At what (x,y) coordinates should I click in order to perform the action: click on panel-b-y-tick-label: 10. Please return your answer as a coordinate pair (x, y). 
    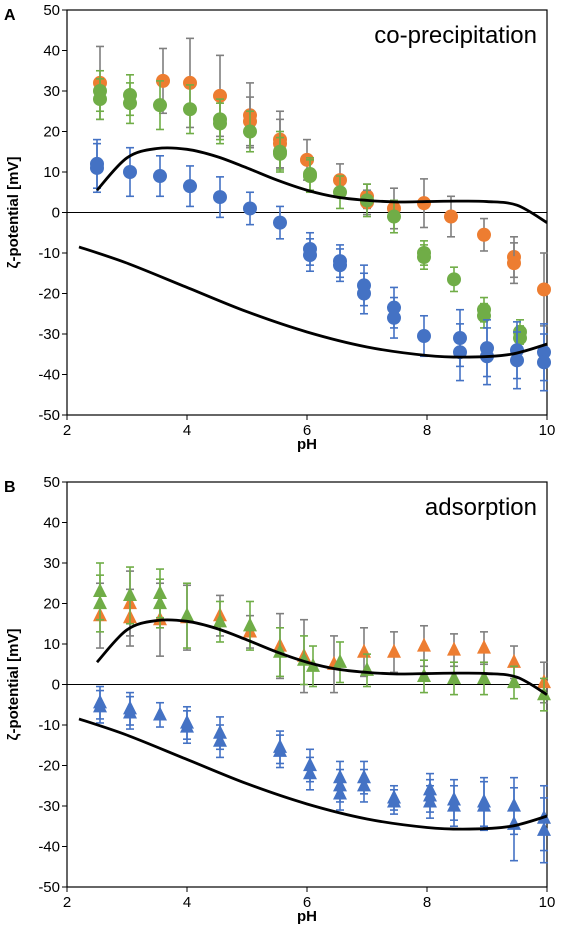
    Looking at the image, I should click on (51, 644).